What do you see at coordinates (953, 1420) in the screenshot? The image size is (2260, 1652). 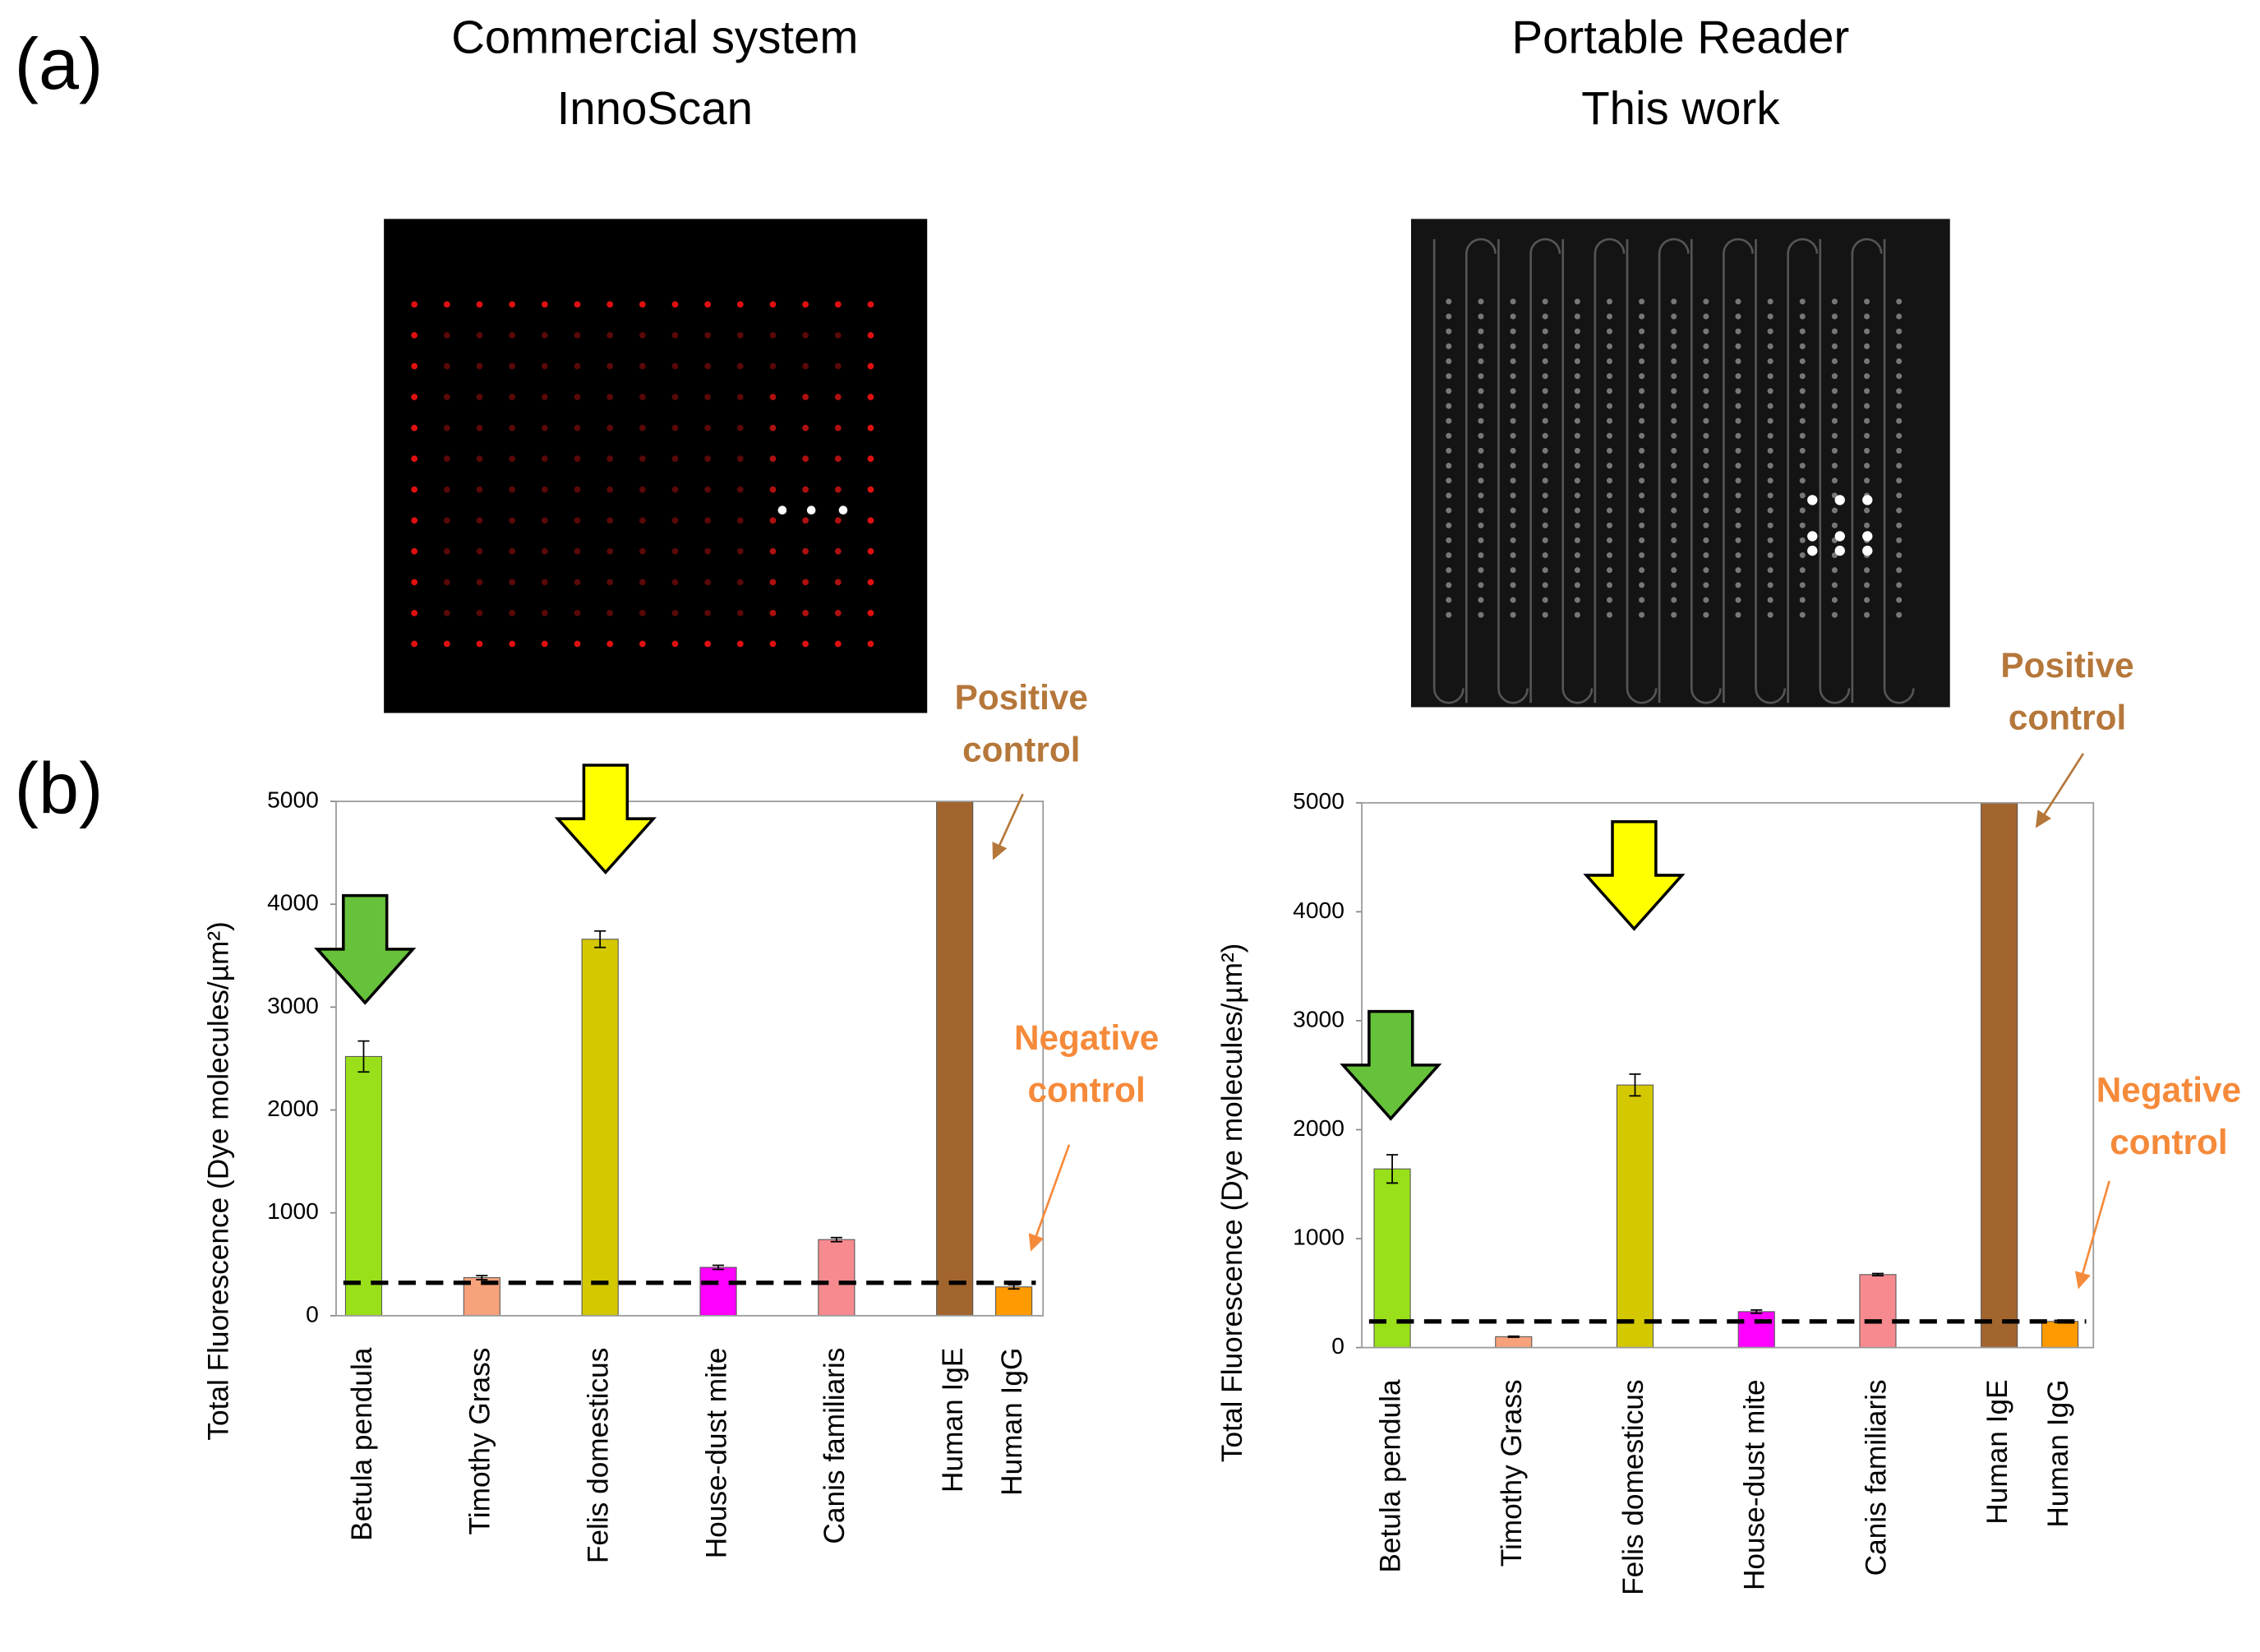 I see `x-tick-label: Human IgE` at bounding box center [953, 1420].